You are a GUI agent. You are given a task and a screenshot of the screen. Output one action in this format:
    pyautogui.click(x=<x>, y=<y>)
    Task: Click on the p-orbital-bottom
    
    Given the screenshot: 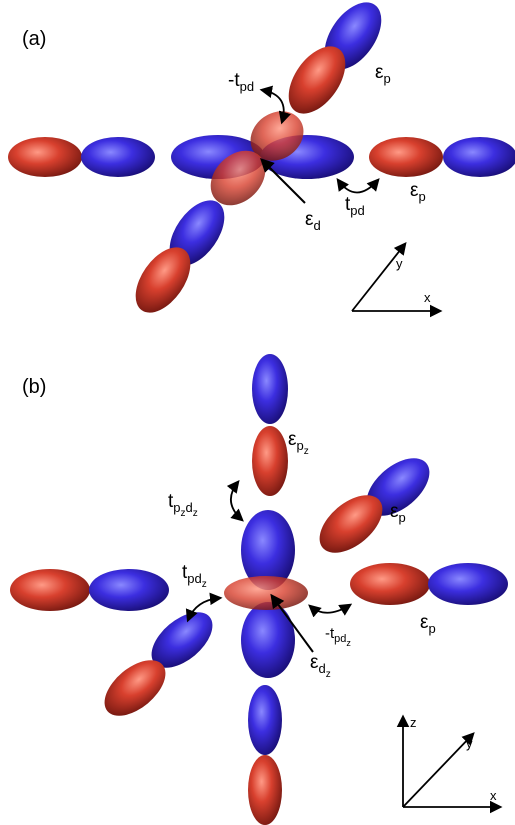 What is the action you would take?
    pyautogui.click(x=180, y=256)
    